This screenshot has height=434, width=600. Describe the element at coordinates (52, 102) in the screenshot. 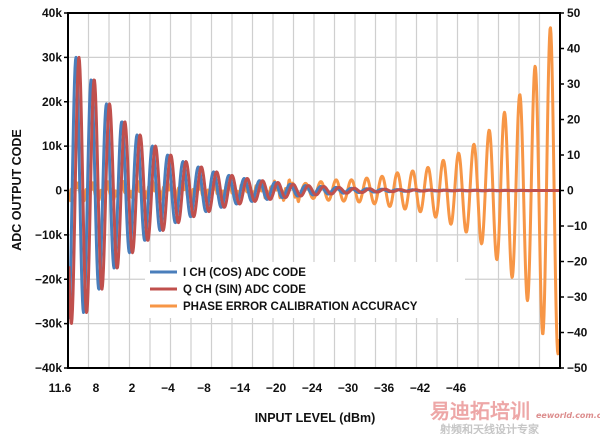

I see `y-left-tick-label: 20k` at that location.